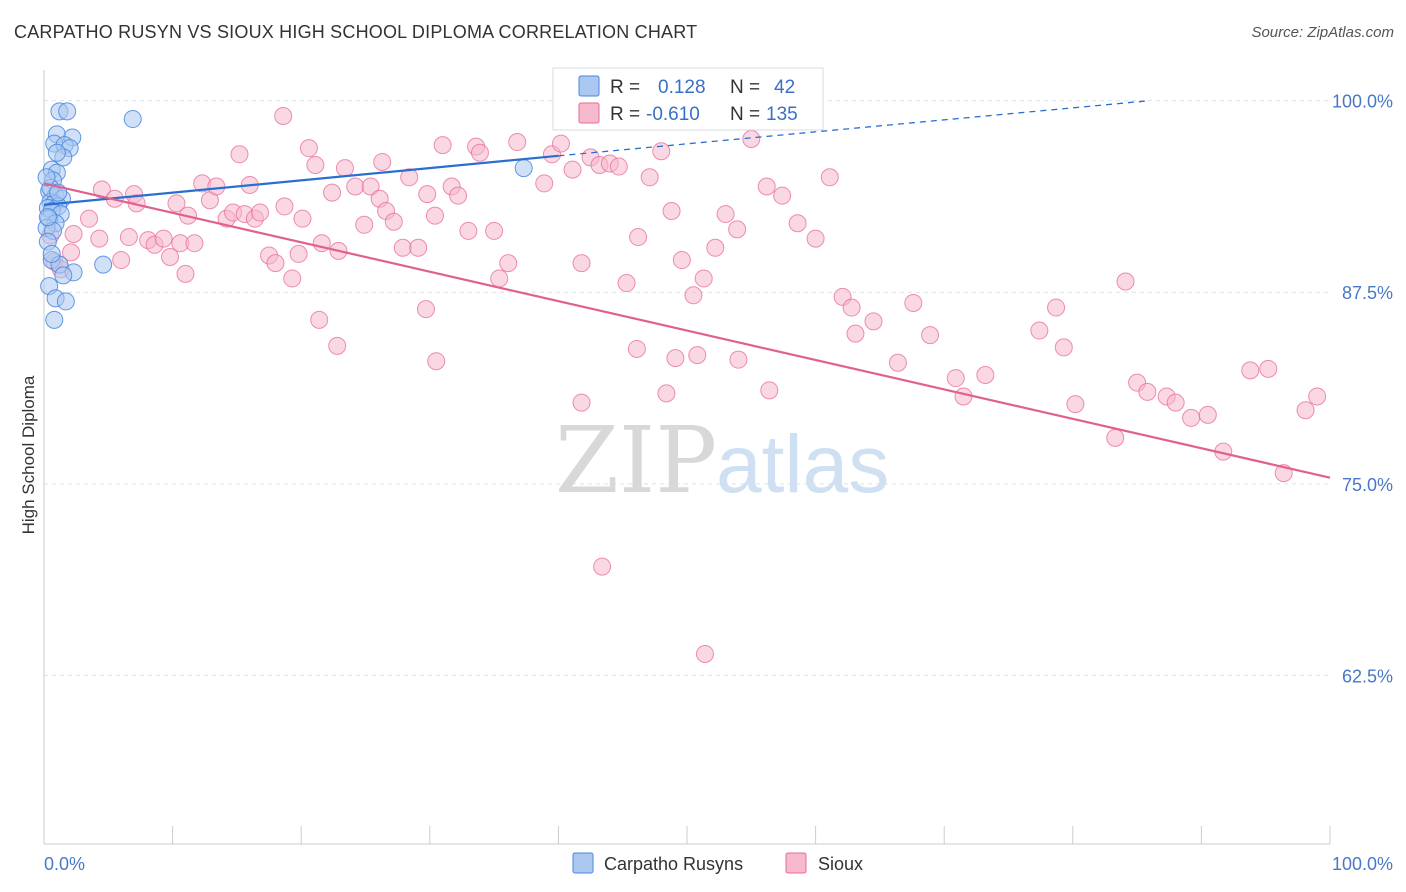 This screenshot has height=892, width=1406. What do you see at coordinates (1367, 293) in the screenshot?
I see `y-tick-label: 87.5%` at bounding box center [1367, 293].